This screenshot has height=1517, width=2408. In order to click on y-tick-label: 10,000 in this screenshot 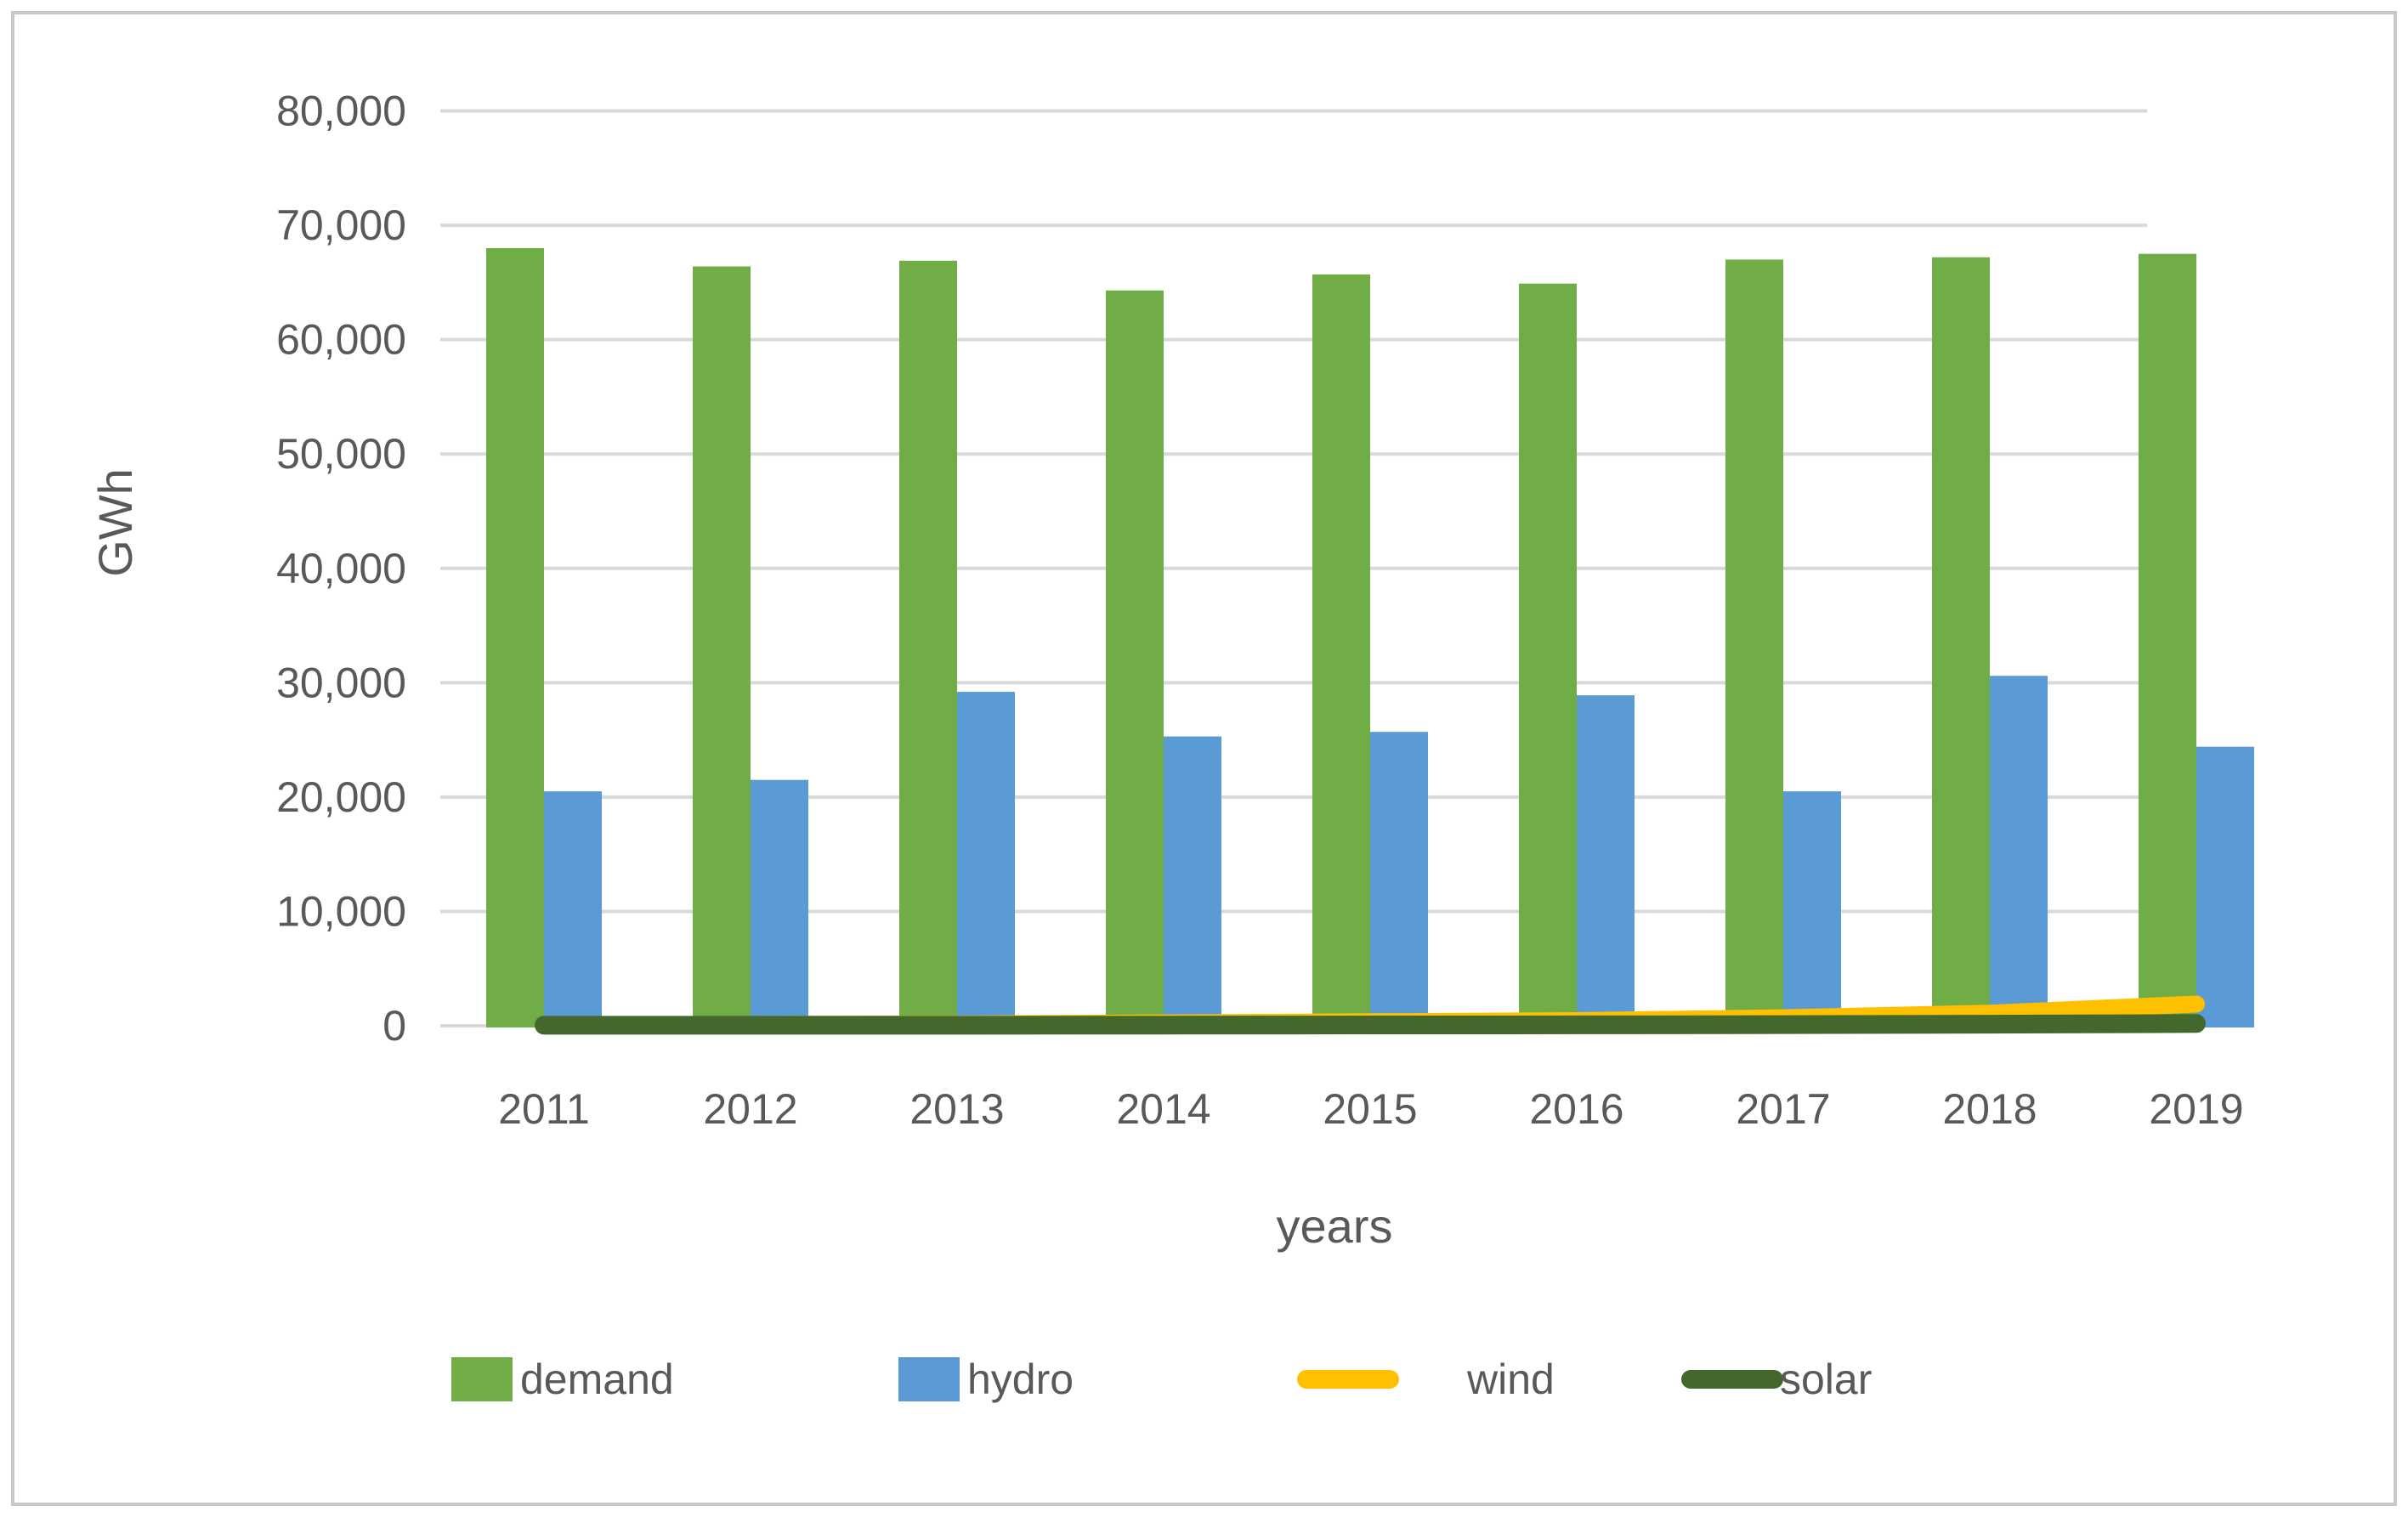, I will do `click(341, 911)`.